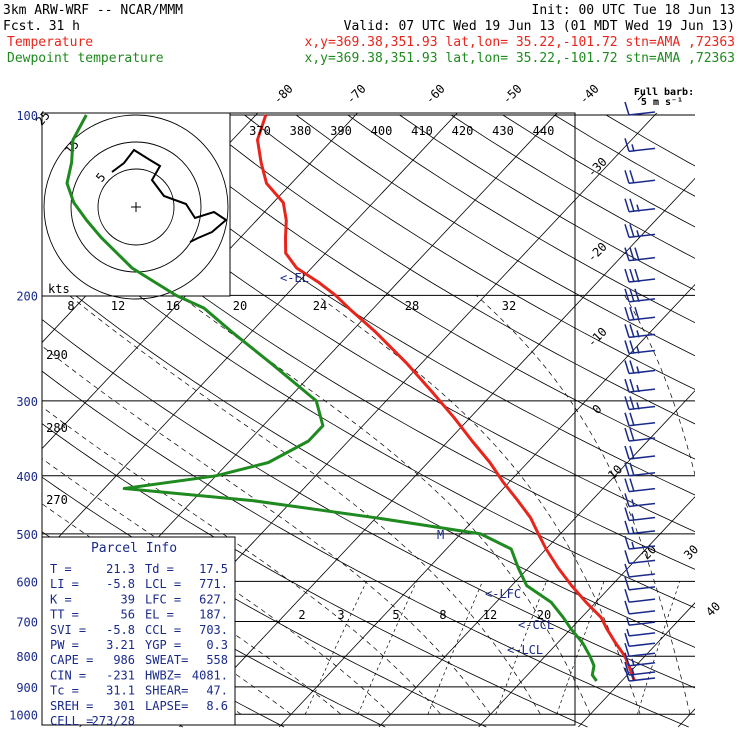 This screenshot has height=740, width=740. What do you see at coordinates (213, 630) in the screenshot?
I see `parcel-param-value: 703.` at bounding box center [213, 630].